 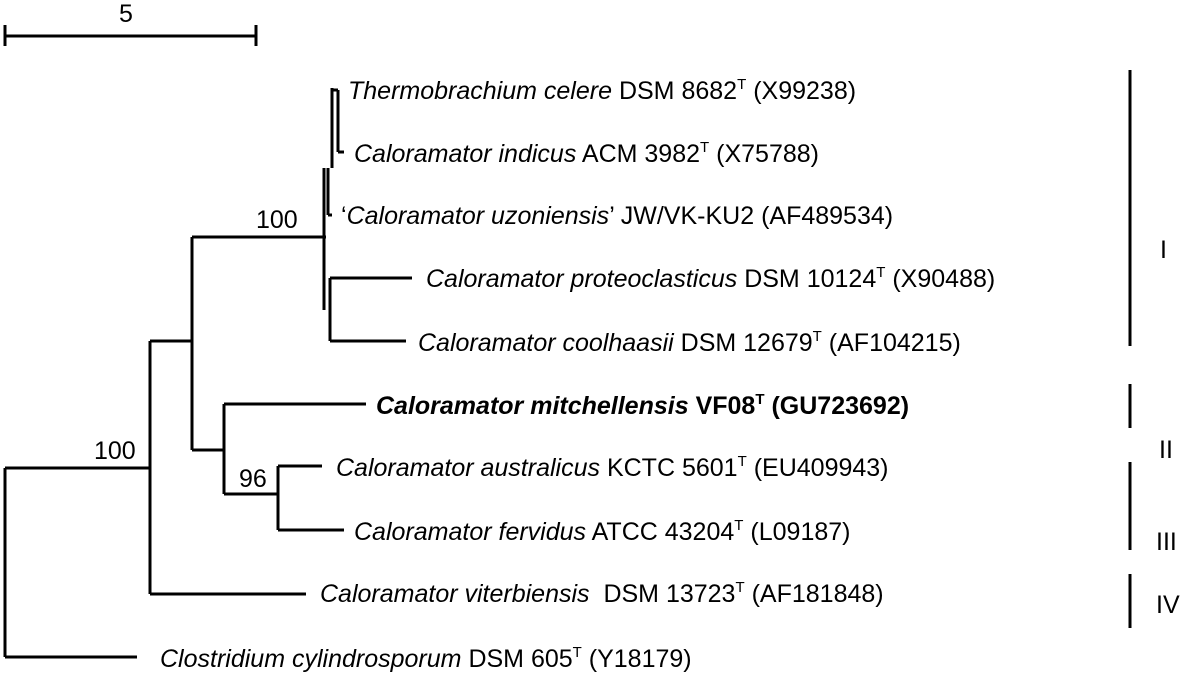 I want to click on taxon-strain: ’ JW/VK-KU2, so click(x=682, y=216).